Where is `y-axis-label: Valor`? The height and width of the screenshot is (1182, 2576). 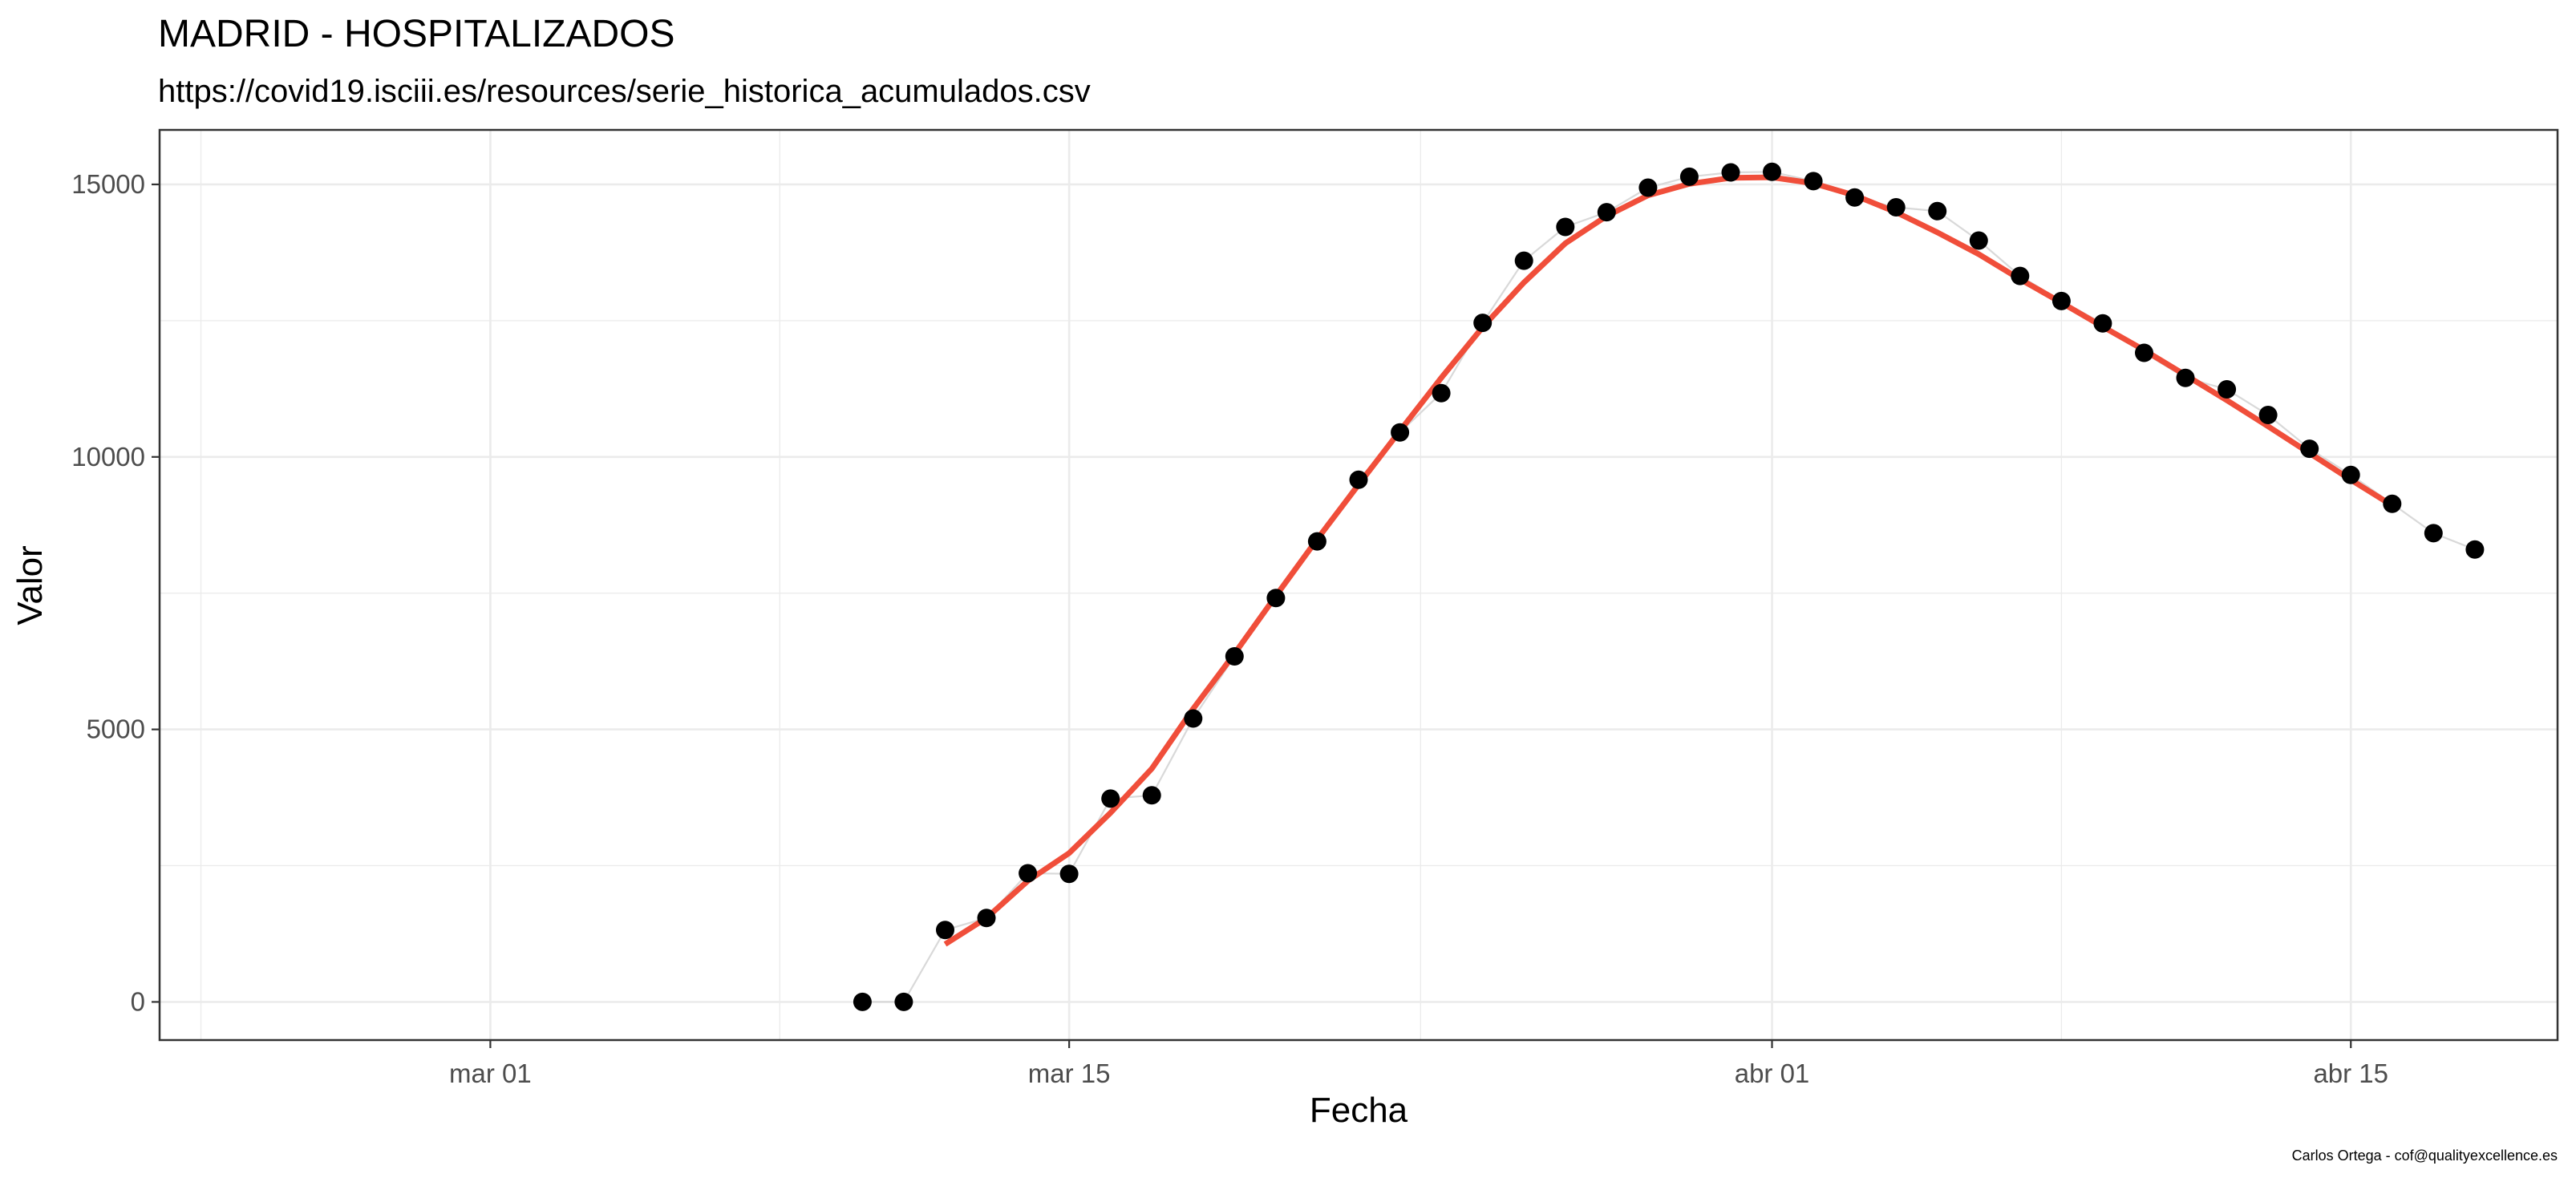
y-axis-label: Valor is located at coordinates (30, 585).